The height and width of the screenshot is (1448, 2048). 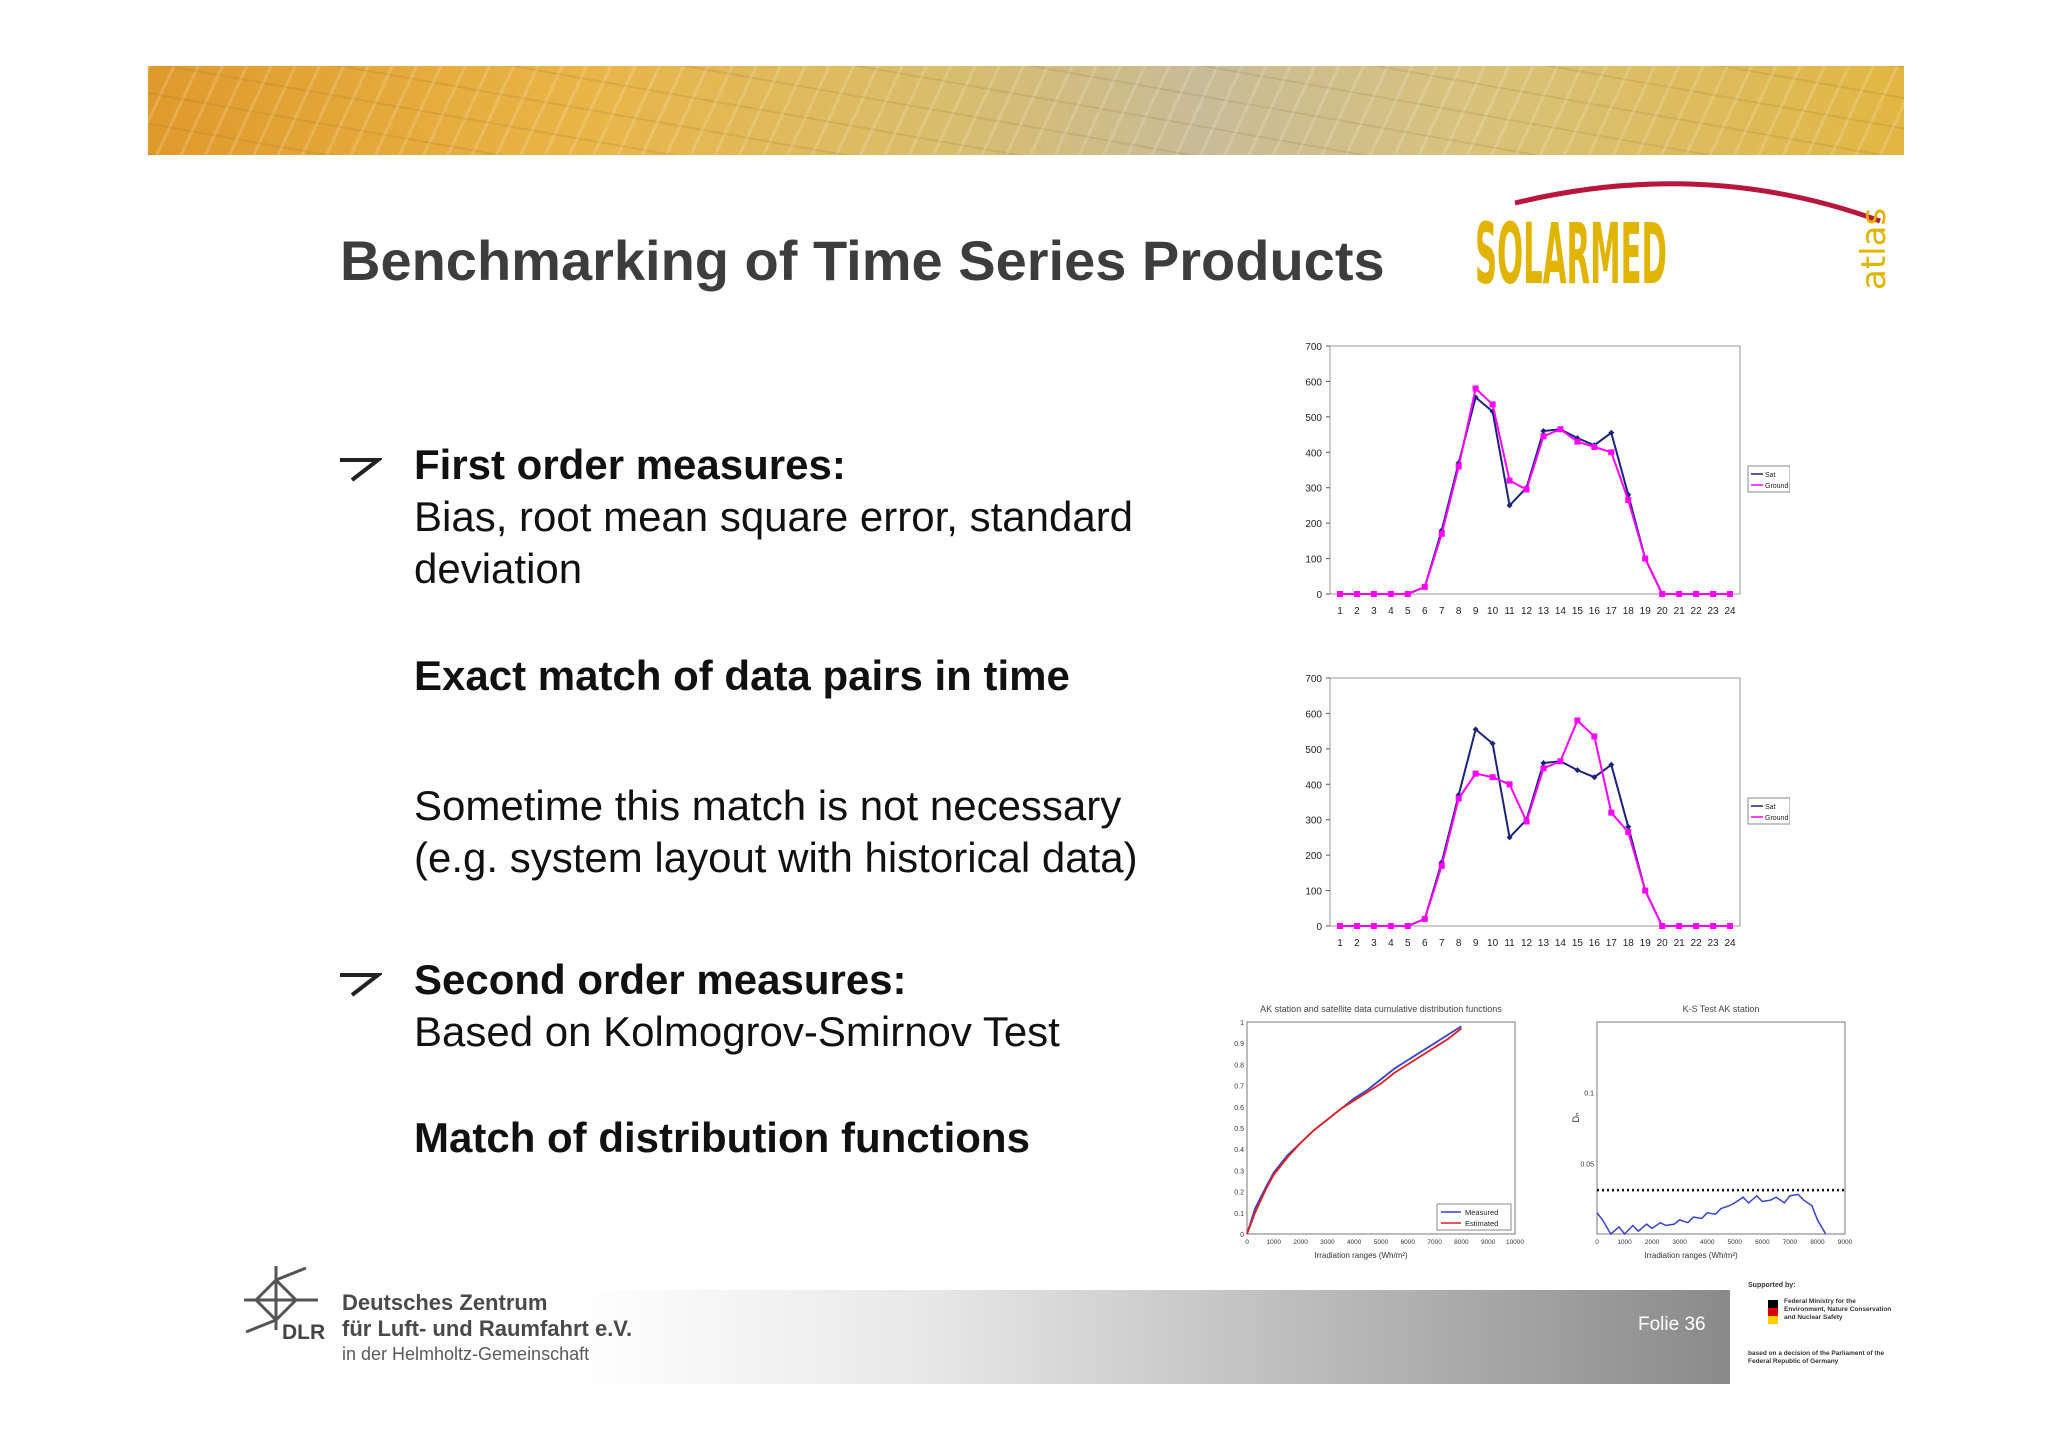 I want to click on x-tick-label: 18, so click(x=1629, y=943).